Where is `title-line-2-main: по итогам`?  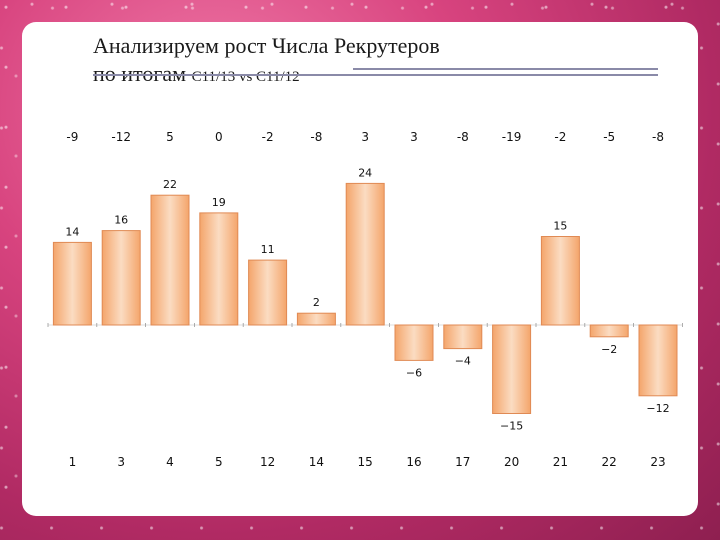
title-line-2-main: по итогам is located at coordinates (142, 73).